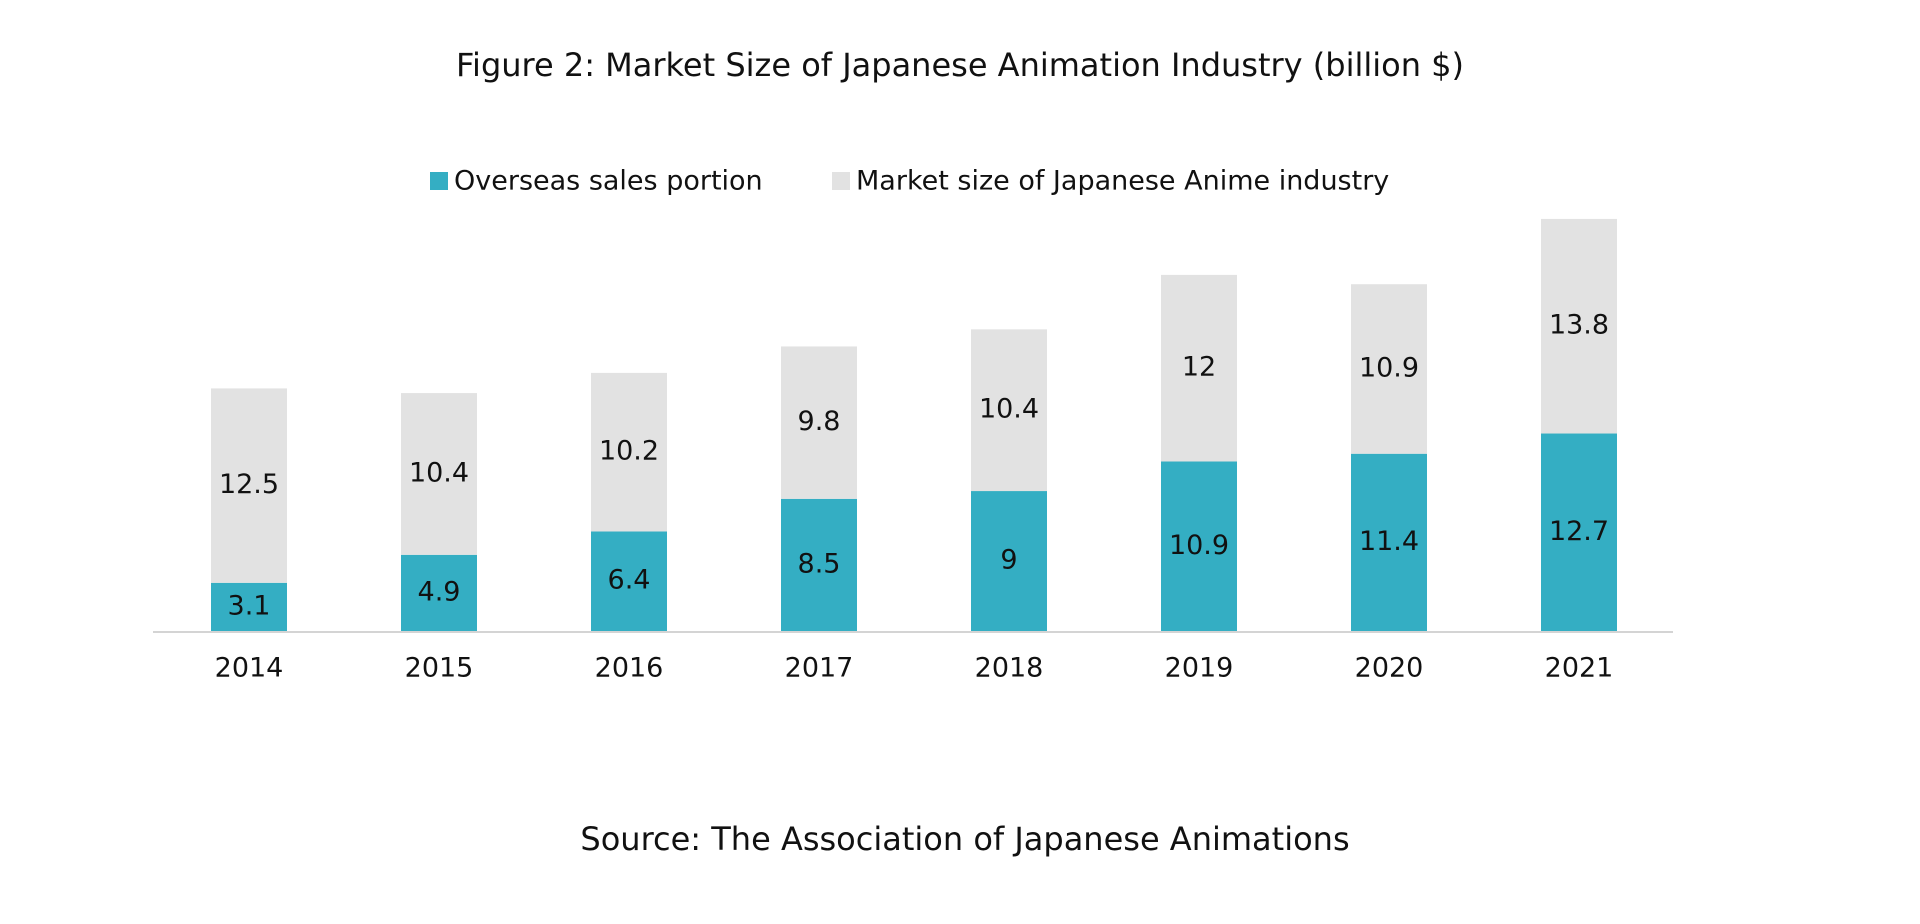 The width and height of the screenshot is (1920, 924). I want to click on x-tick-label: 2019, so click(1199, 668).